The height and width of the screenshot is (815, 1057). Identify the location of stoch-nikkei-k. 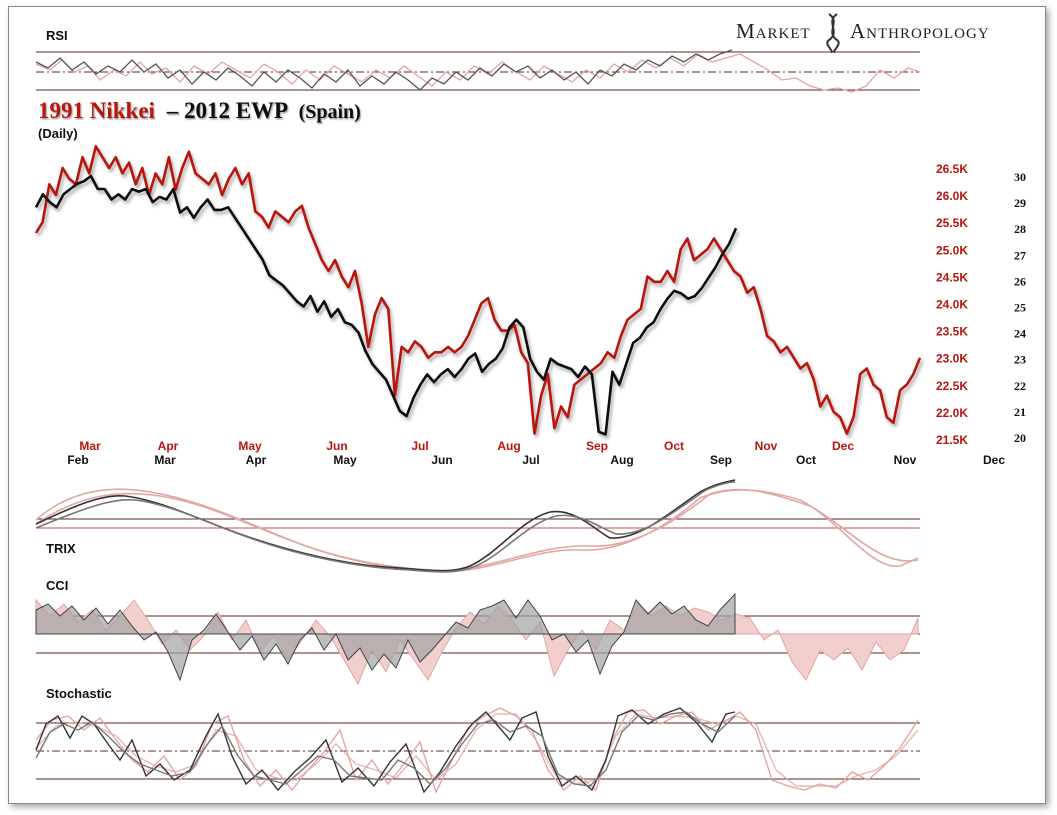
(477, 750).